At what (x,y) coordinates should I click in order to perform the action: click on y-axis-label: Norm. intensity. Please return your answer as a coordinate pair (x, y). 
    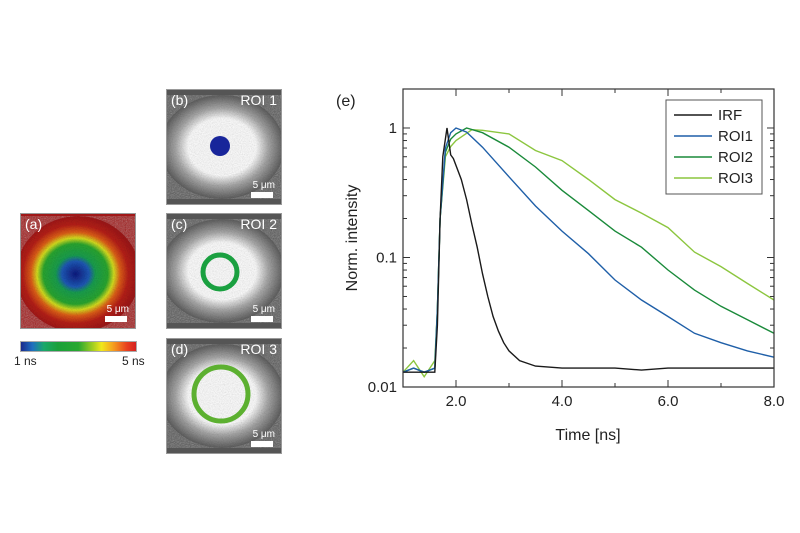
    Looking at the image, I should click on (352, 238).